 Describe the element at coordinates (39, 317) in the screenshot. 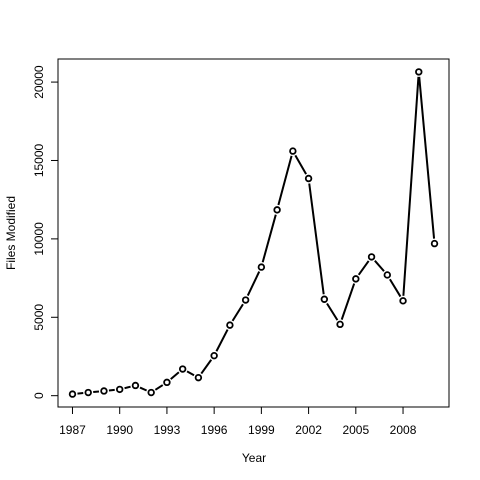

I see `y-tick-label: 5000` at that location.